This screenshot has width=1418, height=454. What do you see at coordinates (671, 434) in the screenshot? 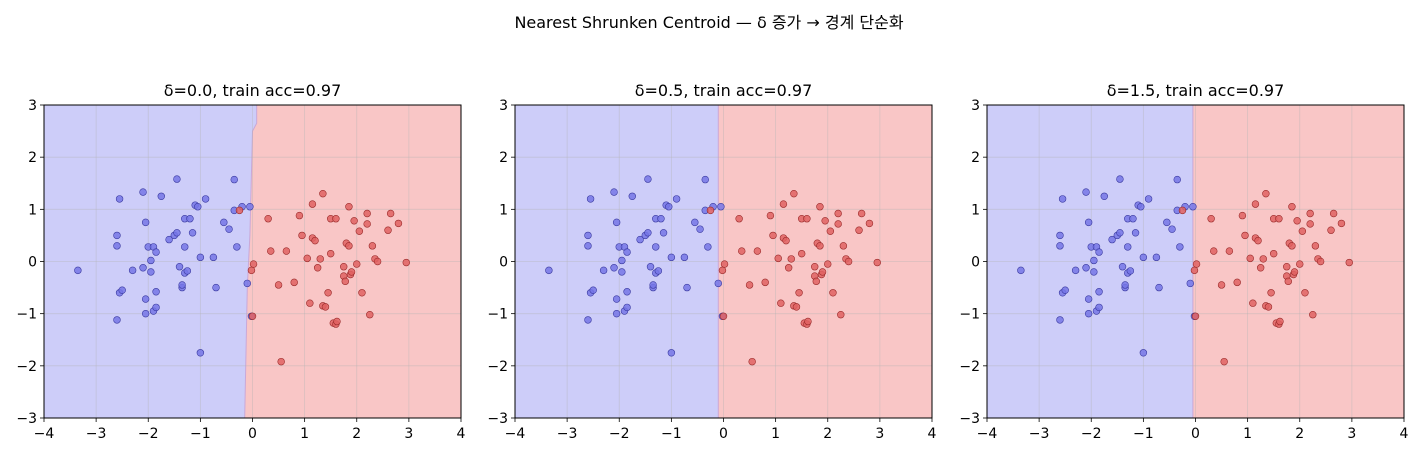
I see `x-tick-label: −1` at bounding box center [671, 434].